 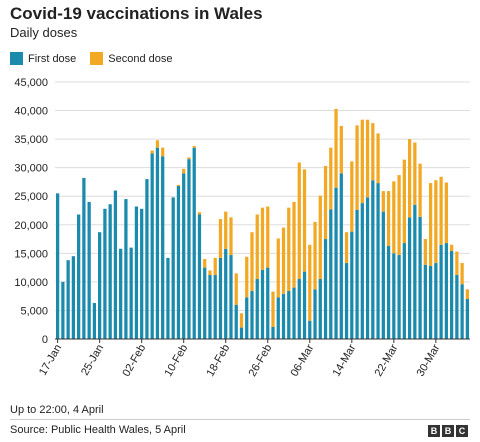 I want to click on x-tick-label: 18-Feb, so click(x=219, y=361).